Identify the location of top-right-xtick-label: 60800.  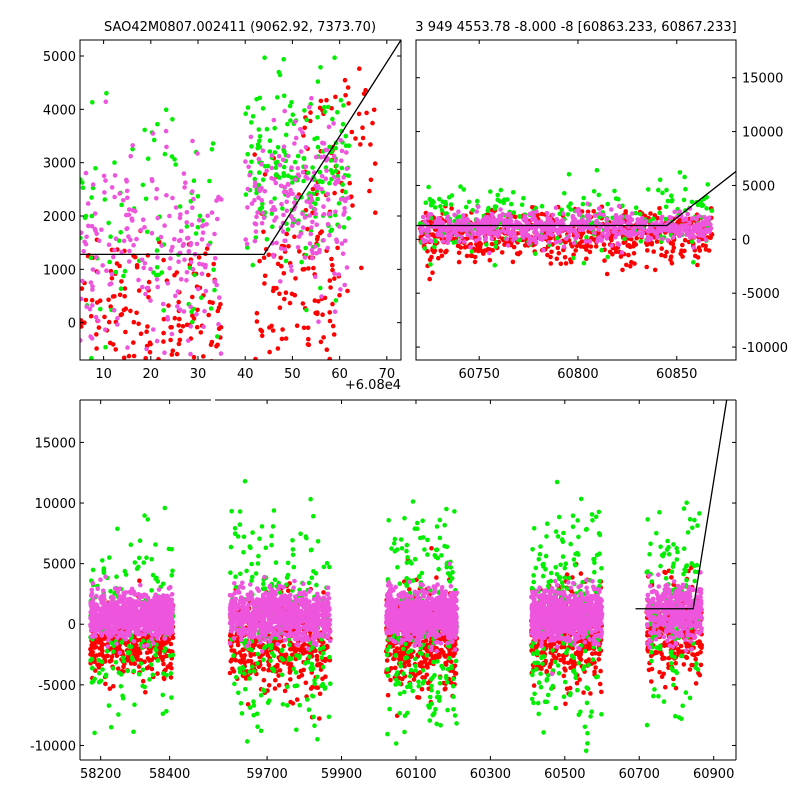
(577, 374).